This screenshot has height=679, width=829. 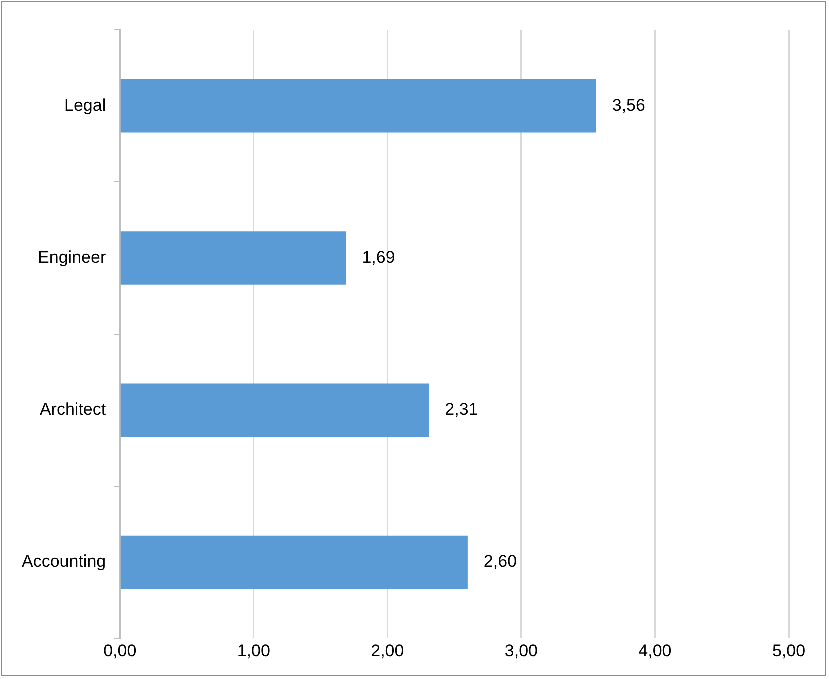 What do you see at coordinates (789, 650) in the screenshot?
I see `x-tick-label: 5,00` at bounding box center [789, 650].